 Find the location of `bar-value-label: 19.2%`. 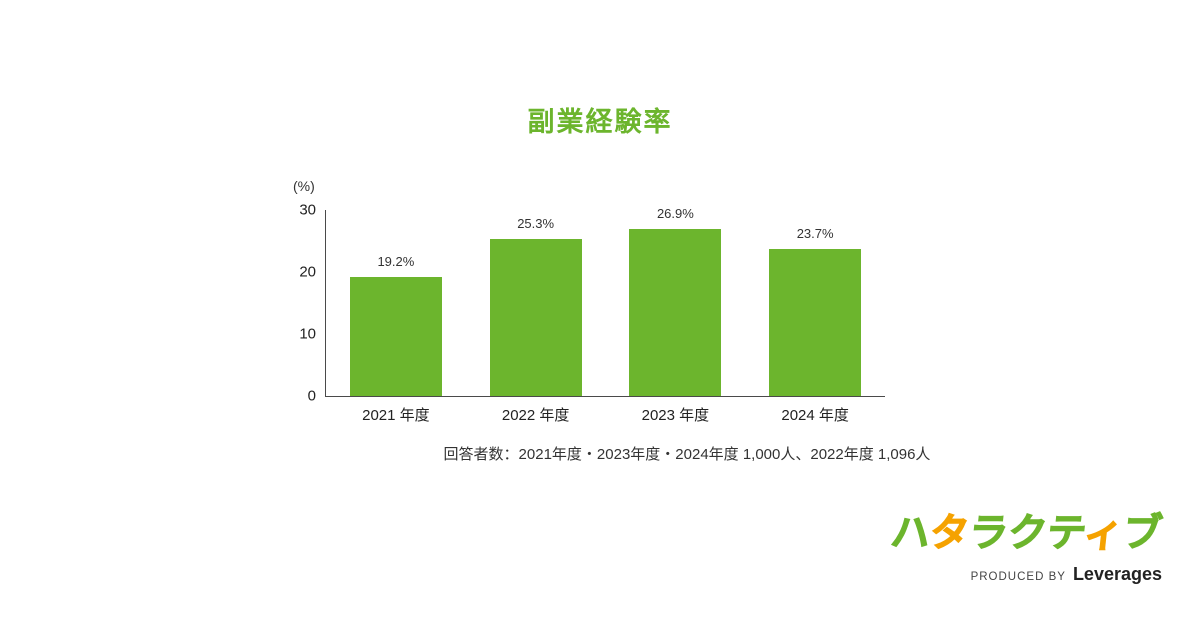

bar-value-label: 19.2% is located at coordinates (396, 261).